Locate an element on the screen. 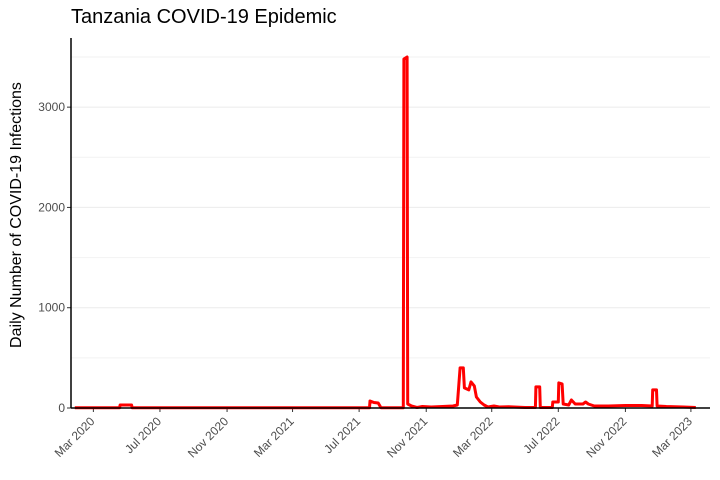 Image resolution: width=720 pixels, height=480 pixels. y-axis-ticks: 0 1000 2000 3000 is located at coordinates (54, 257).